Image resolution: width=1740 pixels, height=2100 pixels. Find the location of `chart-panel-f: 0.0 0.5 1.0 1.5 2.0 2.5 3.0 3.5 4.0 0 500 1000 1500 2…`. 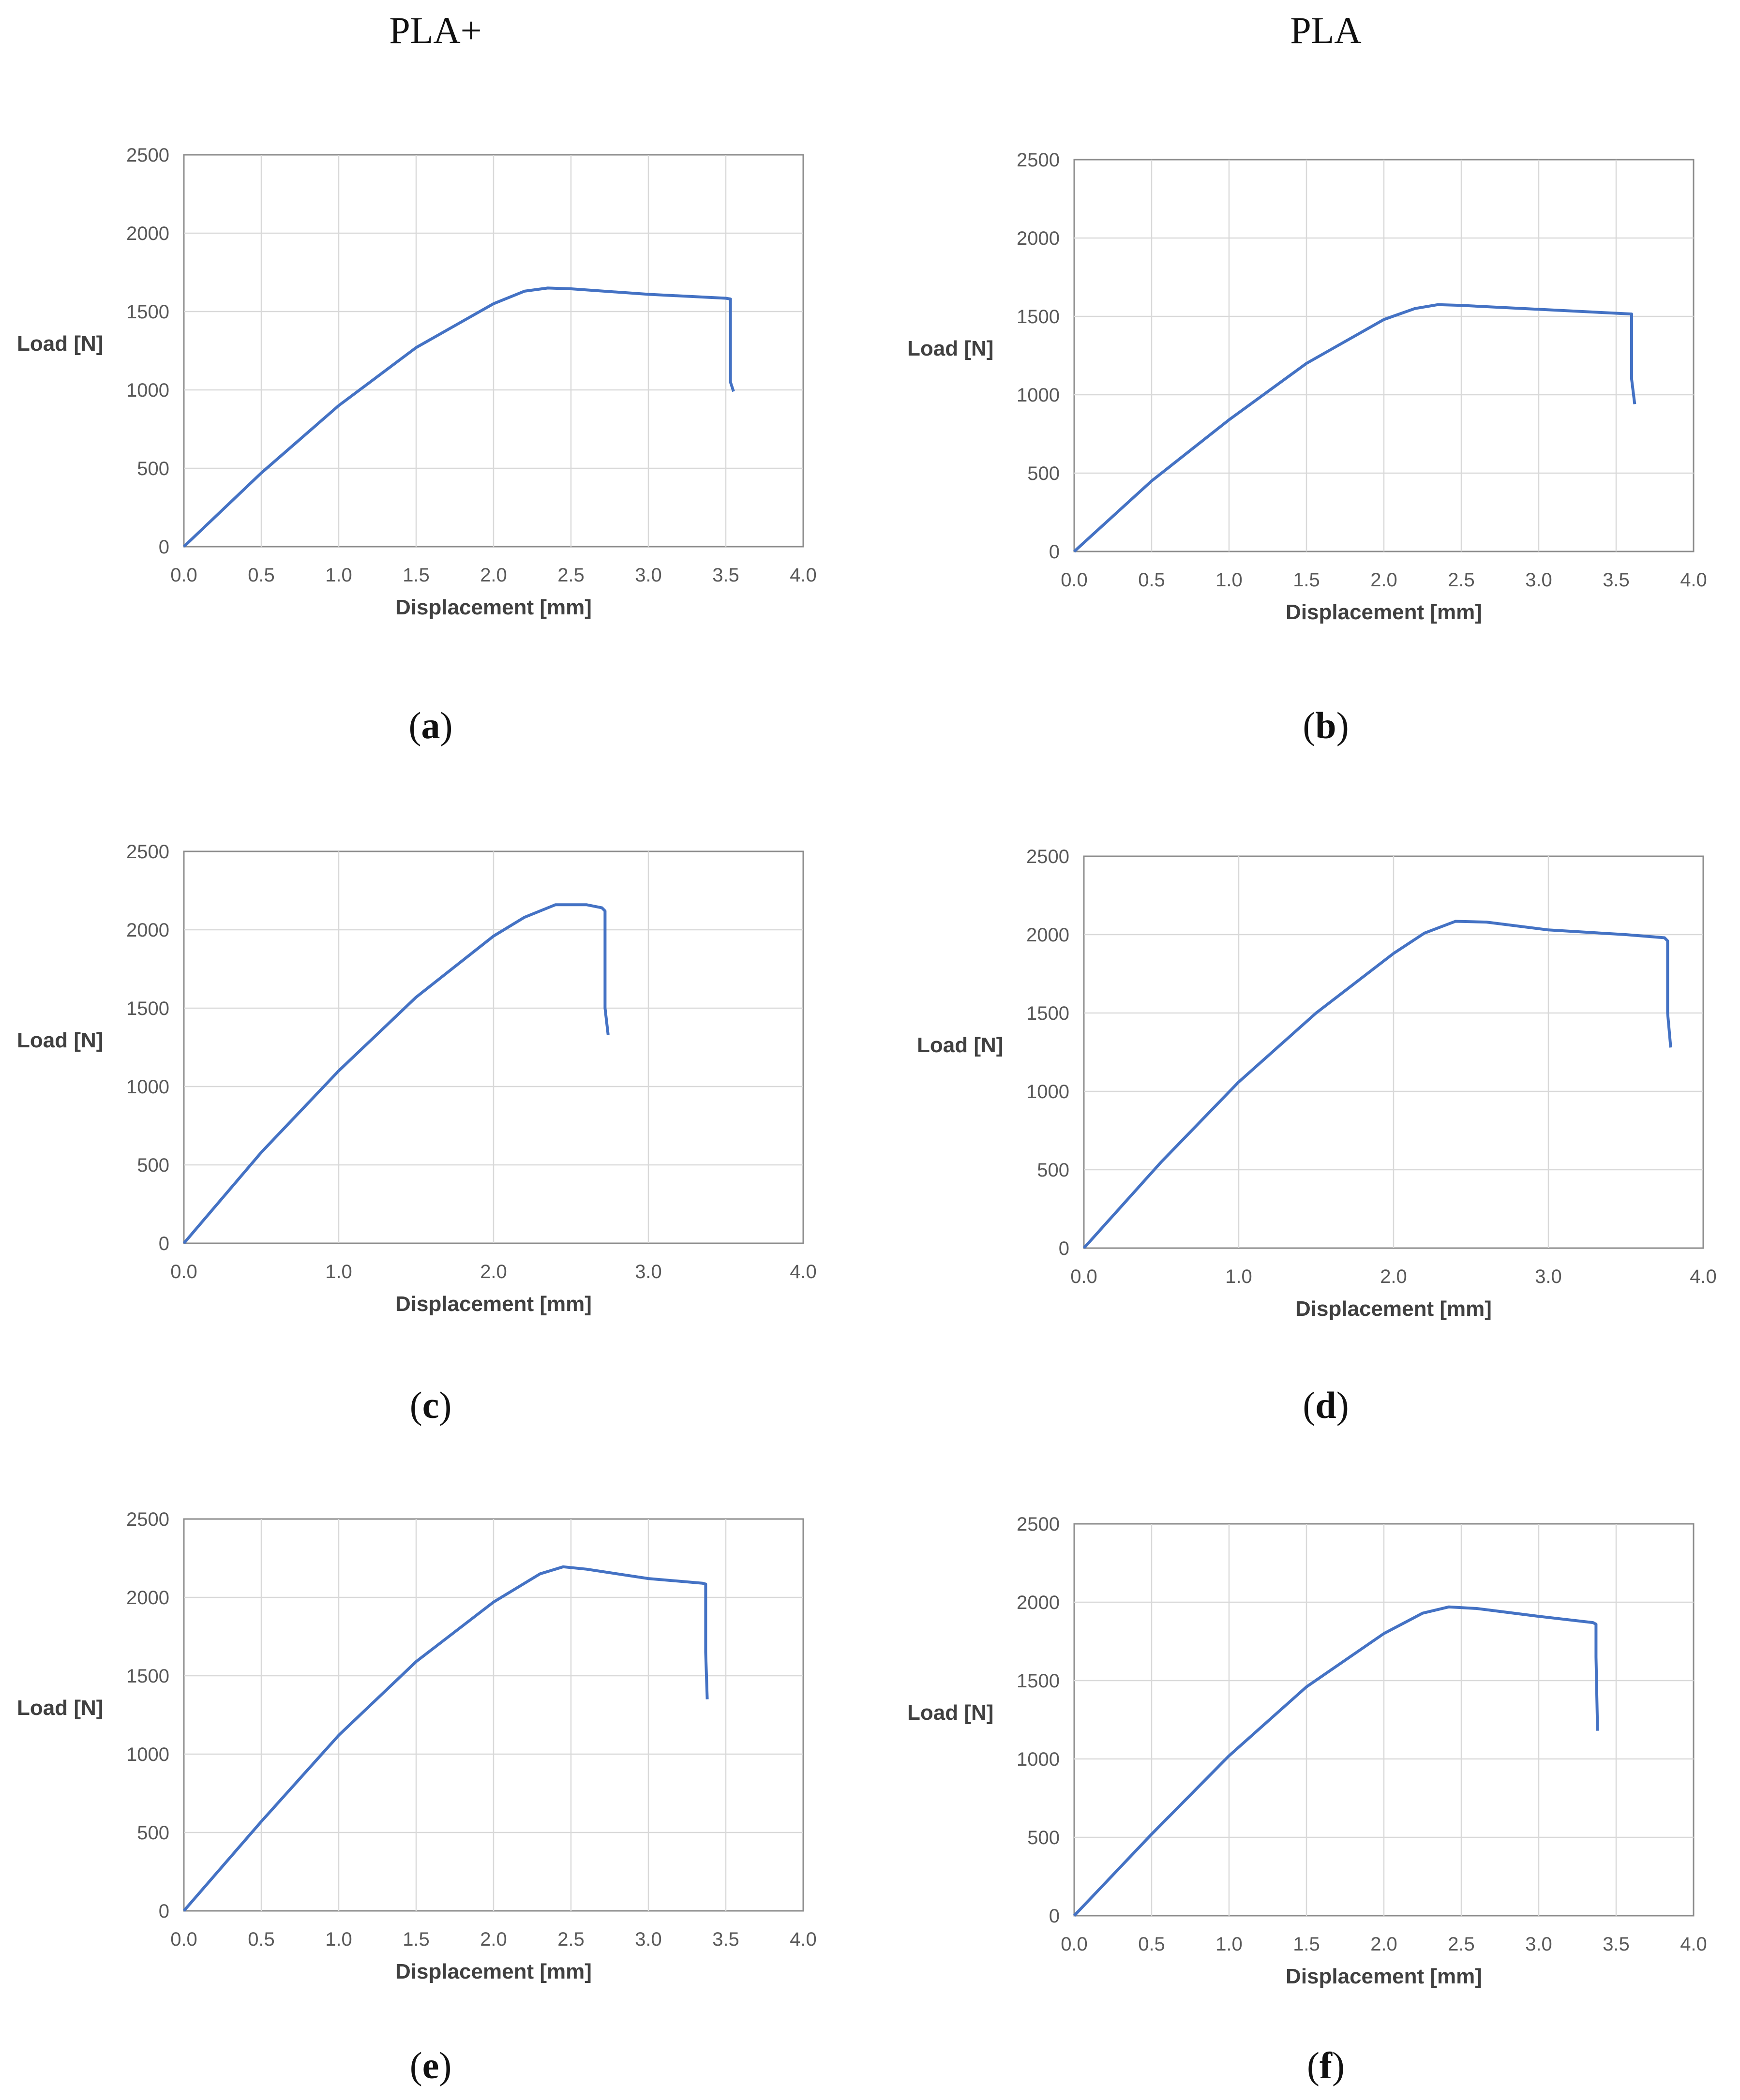

chart-panel-f: 0.0 0.5 1.0 1.5 2.0 2.5 3.0 3.5 4.0 0 500 1000 1500 2… is located at coordinates (1311, 1763).